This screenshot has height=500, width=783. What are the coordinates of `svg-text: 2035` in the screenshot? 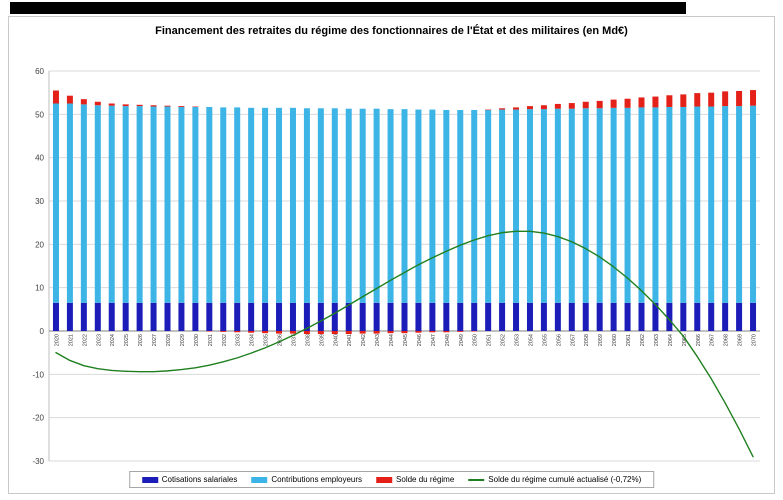 It's located at (267, 340).